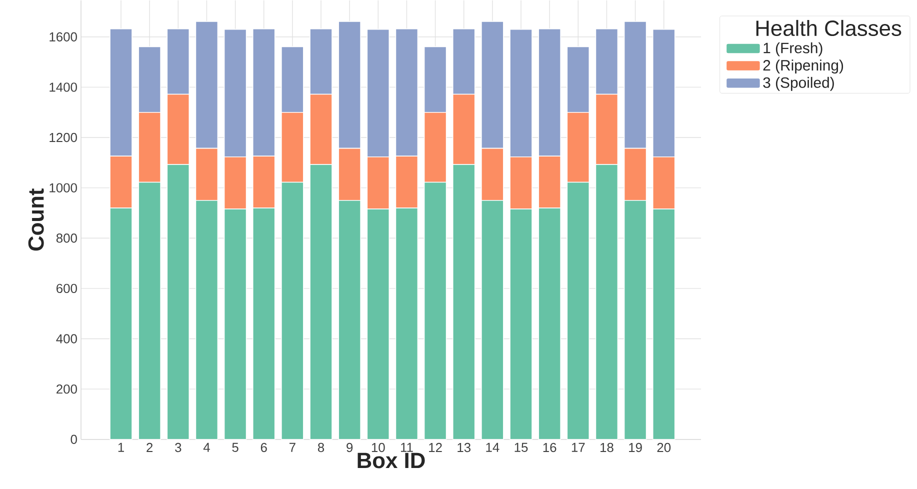 The width and height of the screenshot is (917, 489). I want to click on y-tick-label: 0, so click(73, 439).